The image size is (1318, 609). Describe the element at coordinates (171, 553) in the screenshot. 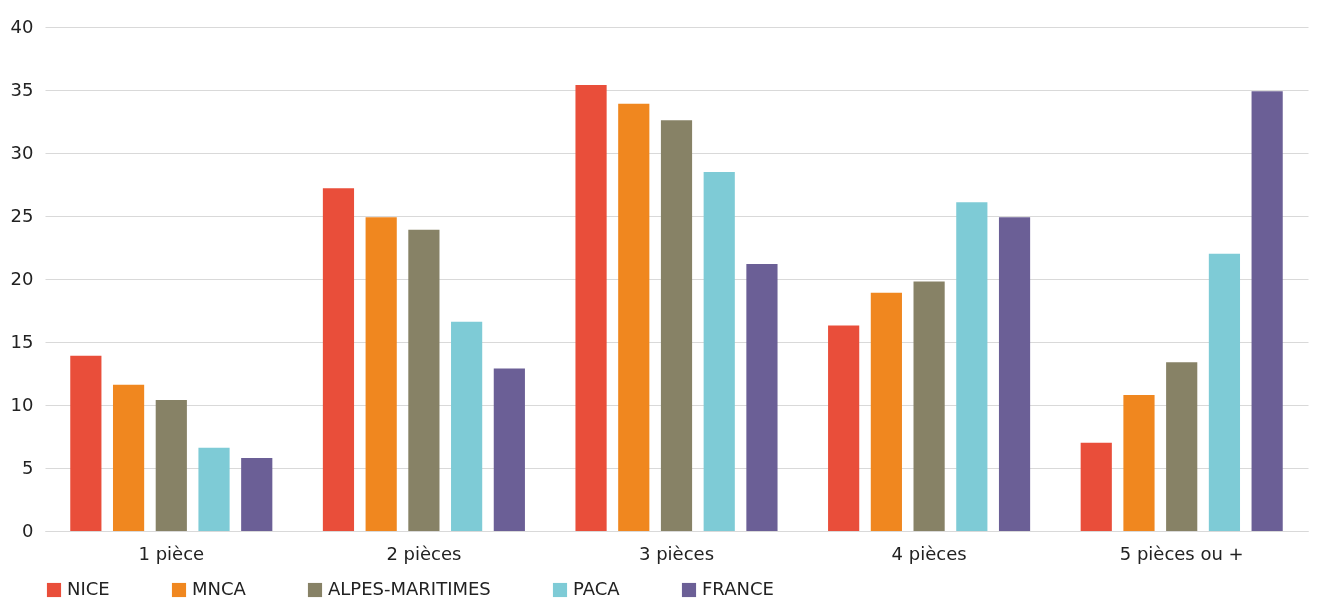

I see `x-tick-label: 1 pièce` at that location.